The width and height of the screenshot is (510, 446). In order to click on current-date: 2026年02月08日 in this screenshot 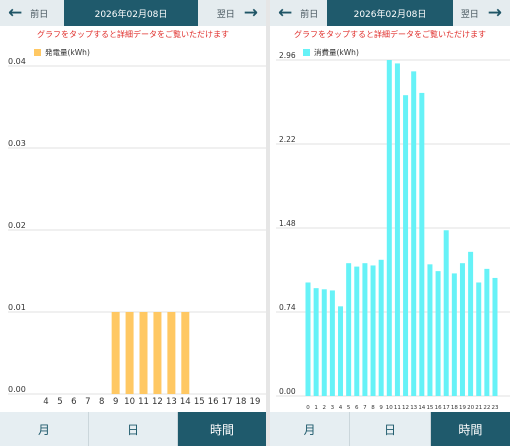, I will do `click(131, 13)`.